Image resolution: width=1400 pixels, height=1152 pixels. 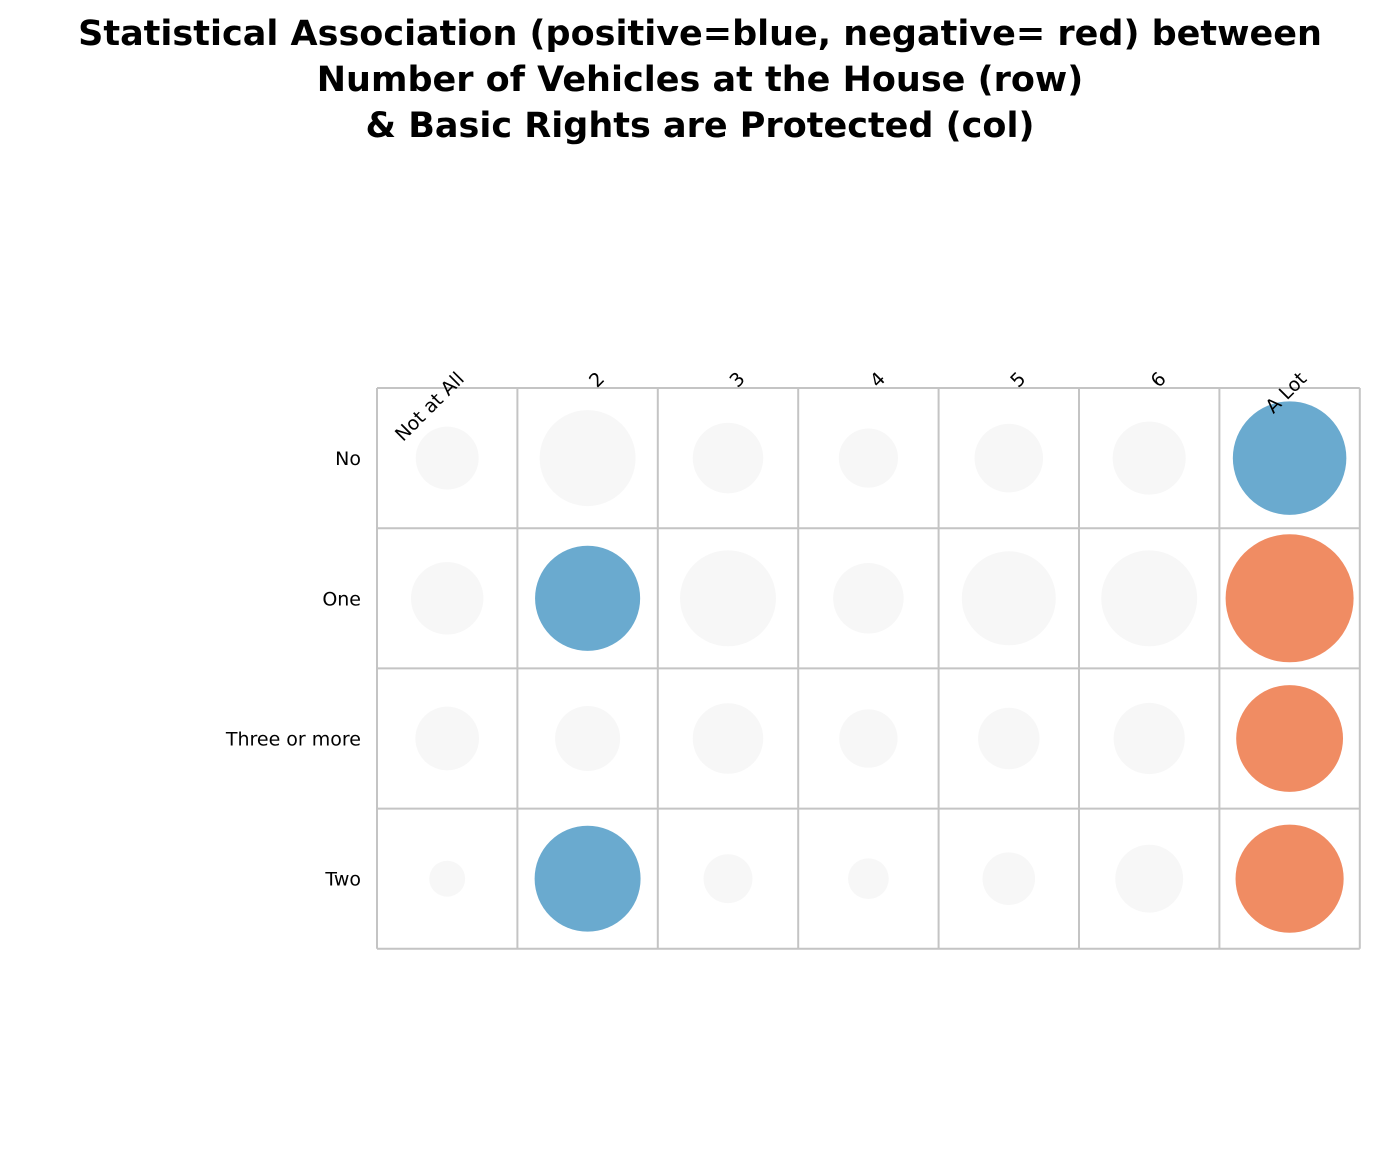 What do you see at coordinates (293, 669) in the screenshot?
I see `row-labels: No One Three or more Two` at bounding box center [293, 669].